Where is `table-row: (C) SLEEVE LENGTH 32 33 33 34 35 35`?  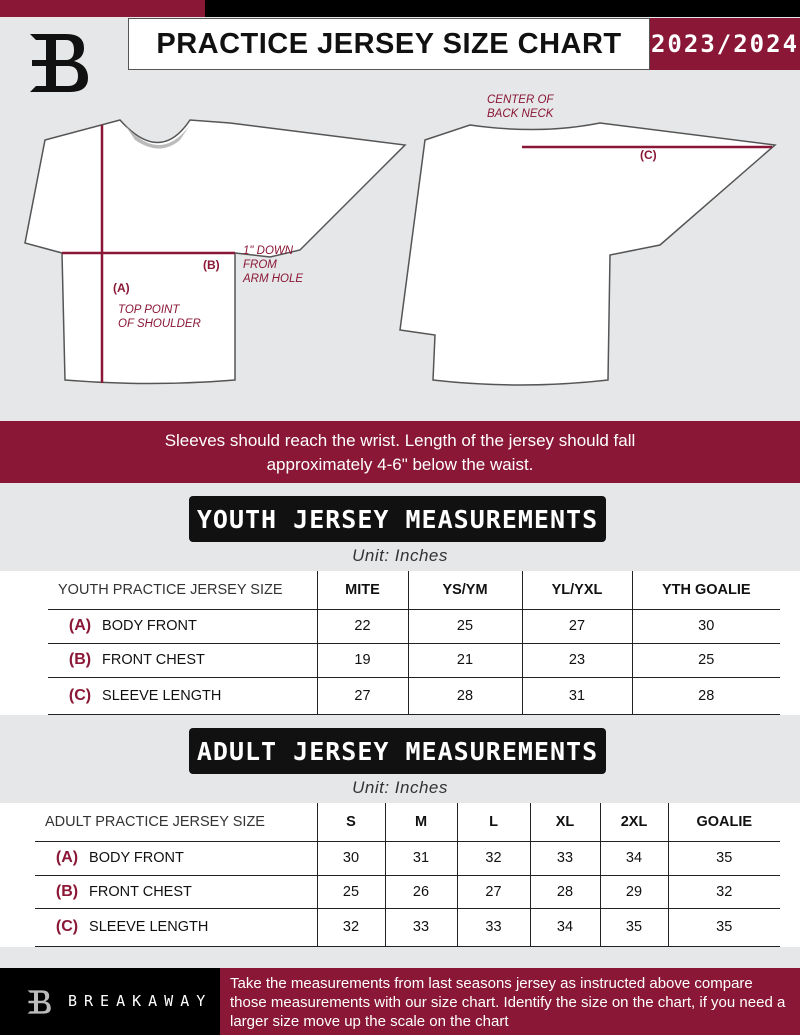 table-row: (C) SLEEVE LENGTH 32 33 33 34 35 35 is located at coordinates (407, 927).